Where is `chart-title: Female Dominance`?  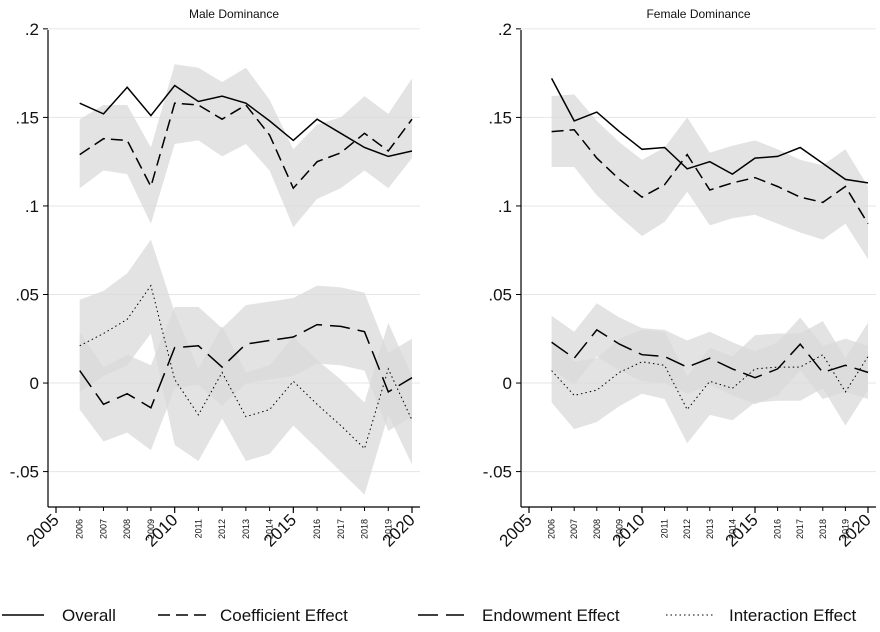
chart-title: Female Dominance is located at coordinates (698, 14).